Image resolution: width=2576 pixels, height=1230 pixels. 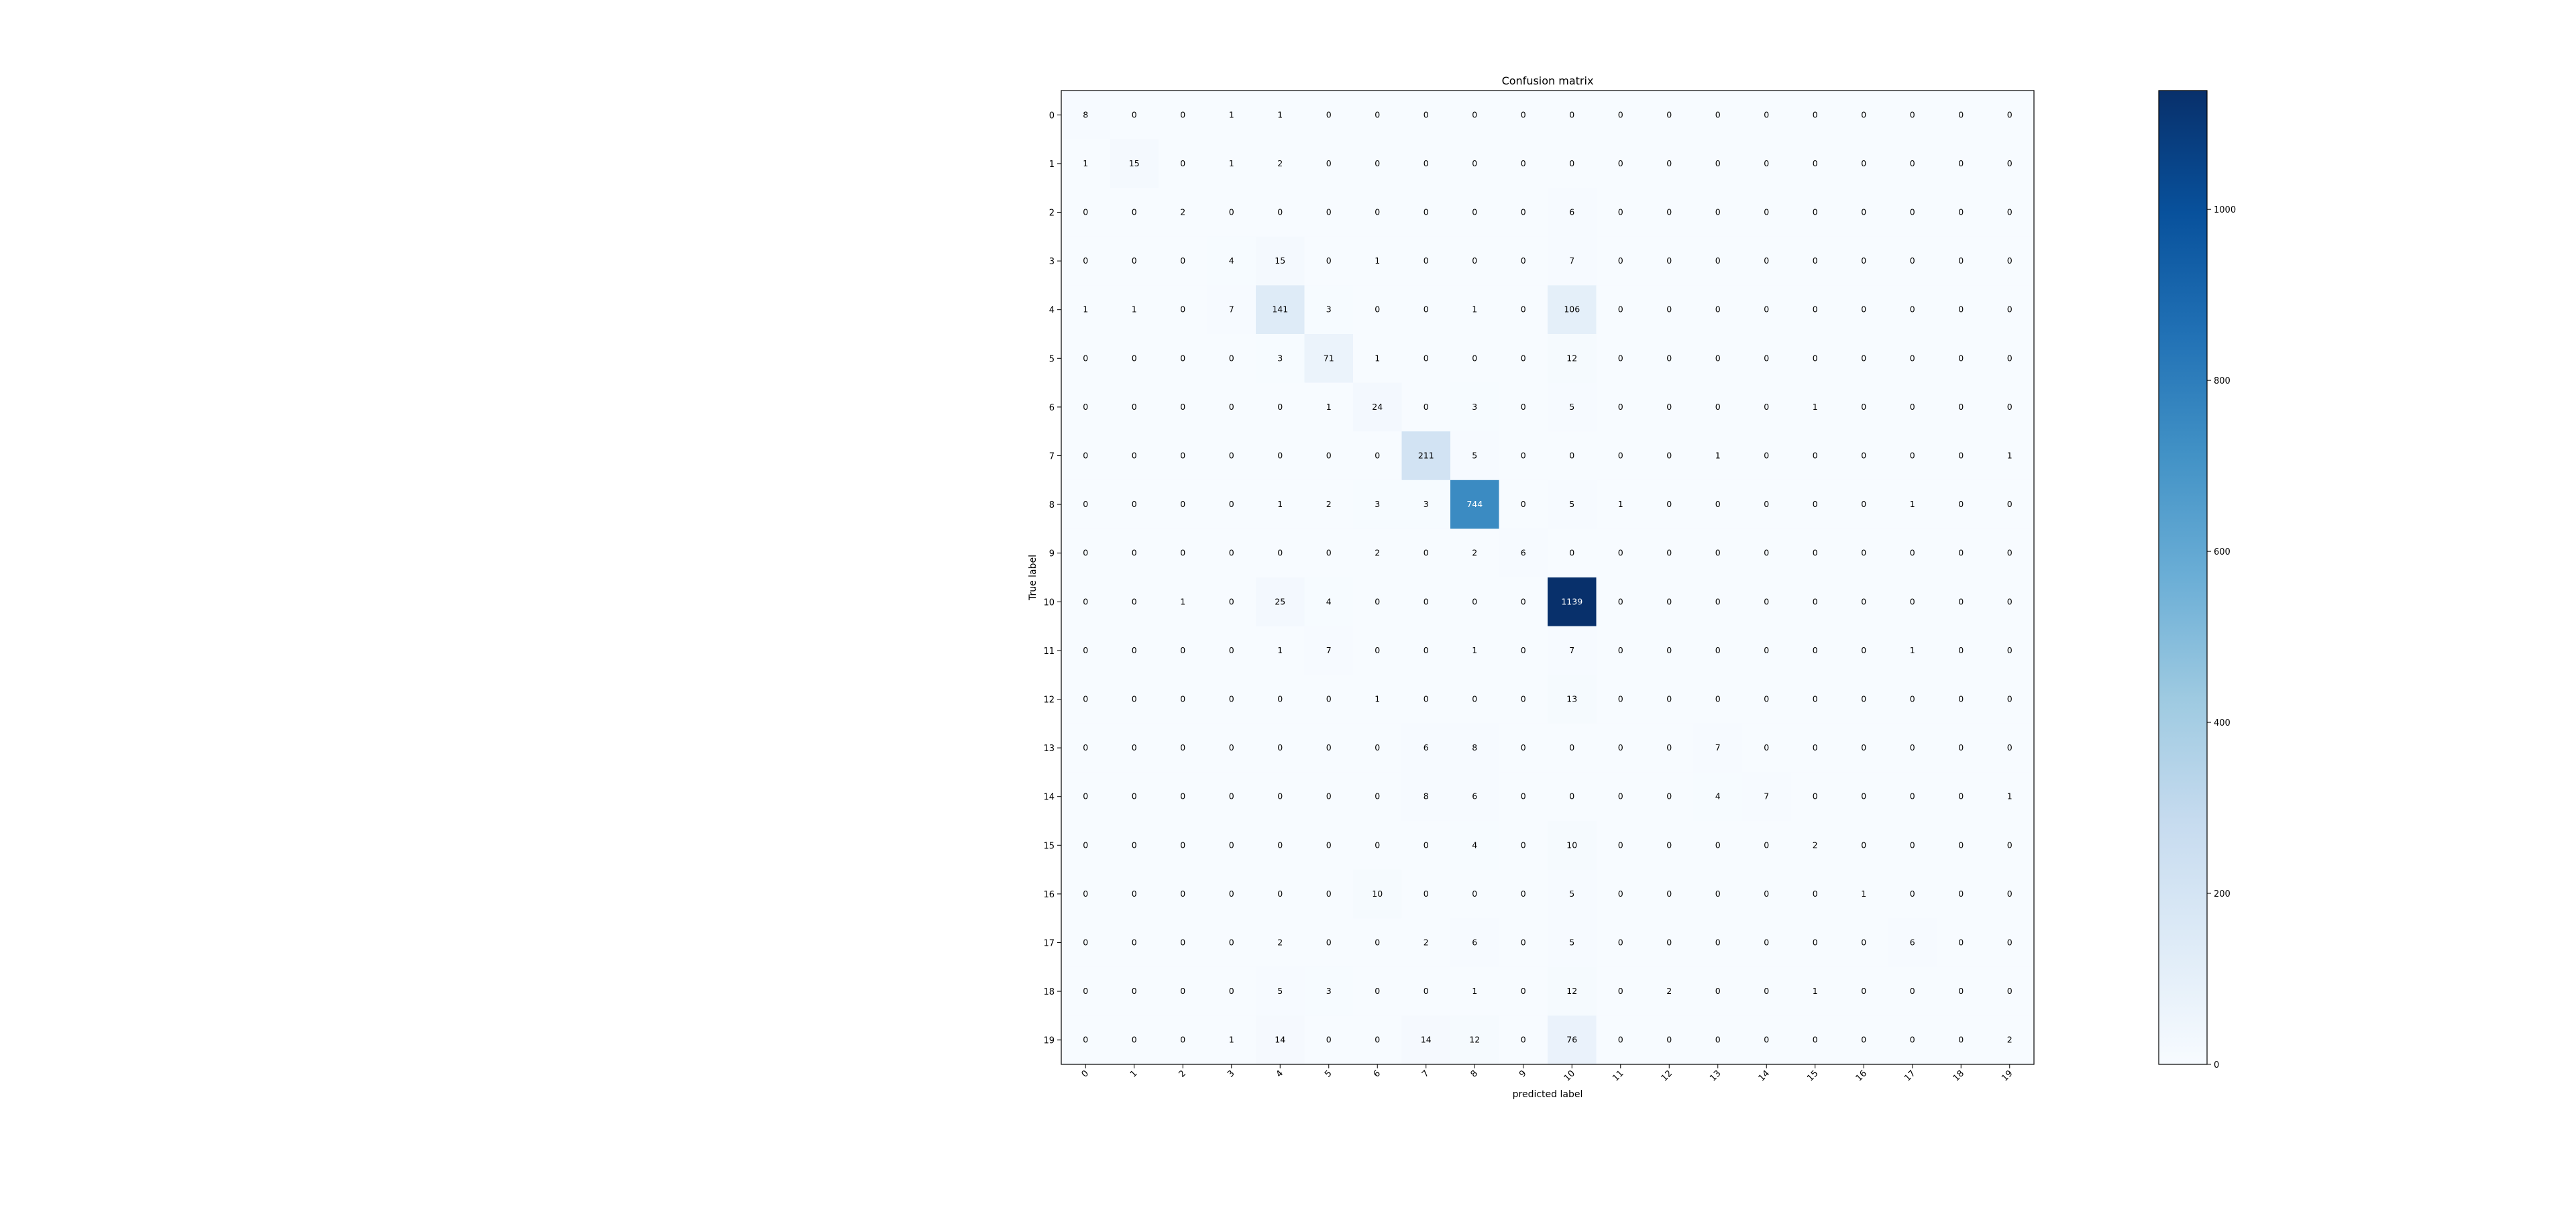 I want to click on y-tick-label: 0, so click(x=1052, y=116).